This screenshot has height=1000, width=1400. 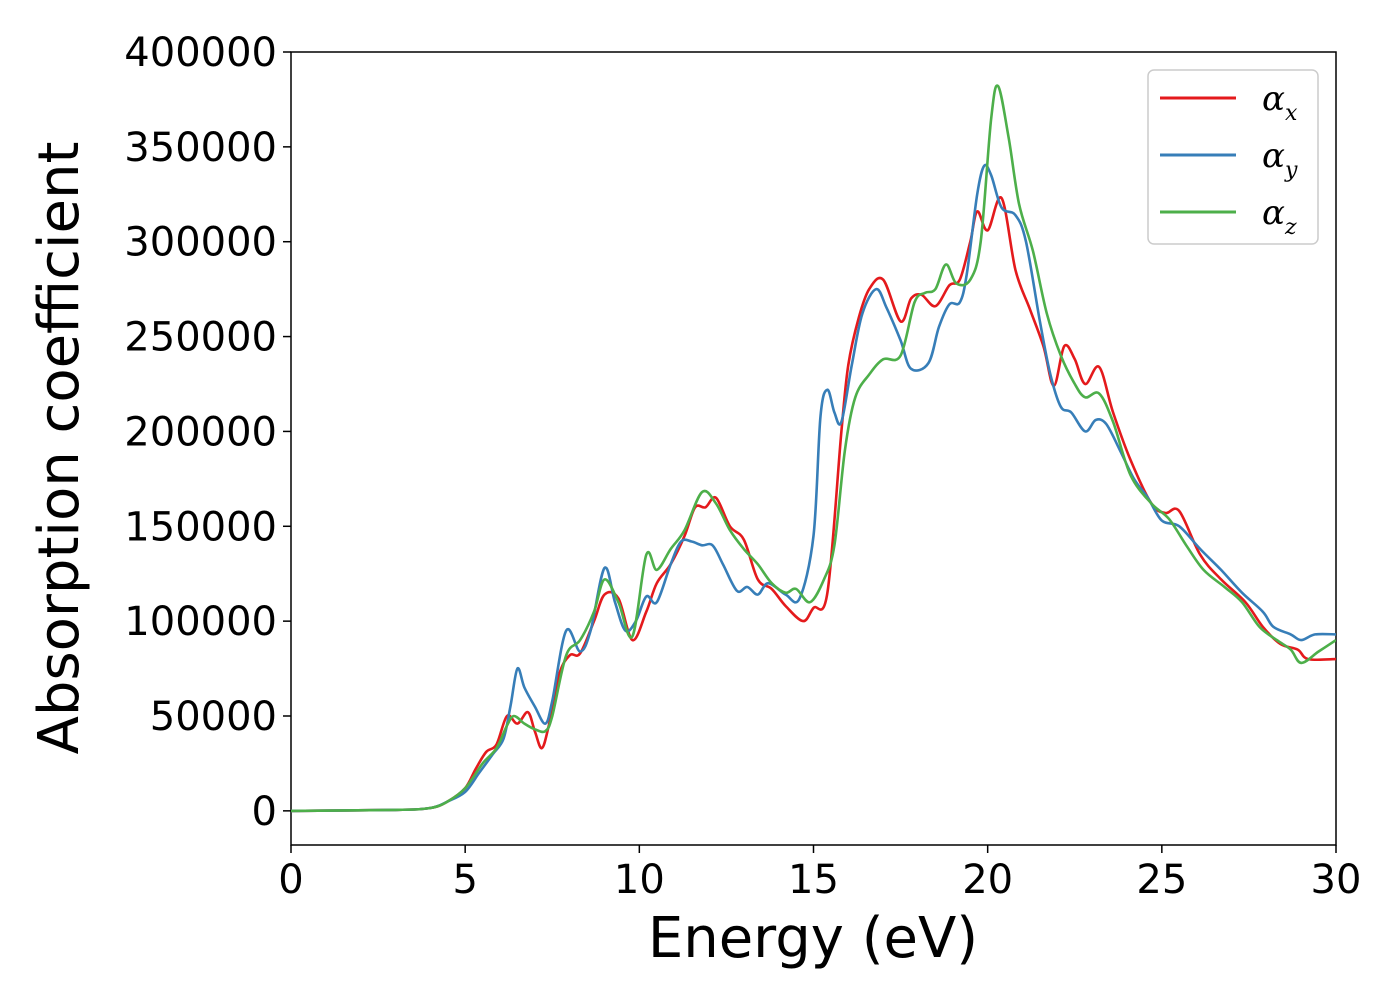 What do you see at coordinates (1291, 170) in the screenshot?
I see `legend-label-subscript: y` at bounding box center [1291, 170].